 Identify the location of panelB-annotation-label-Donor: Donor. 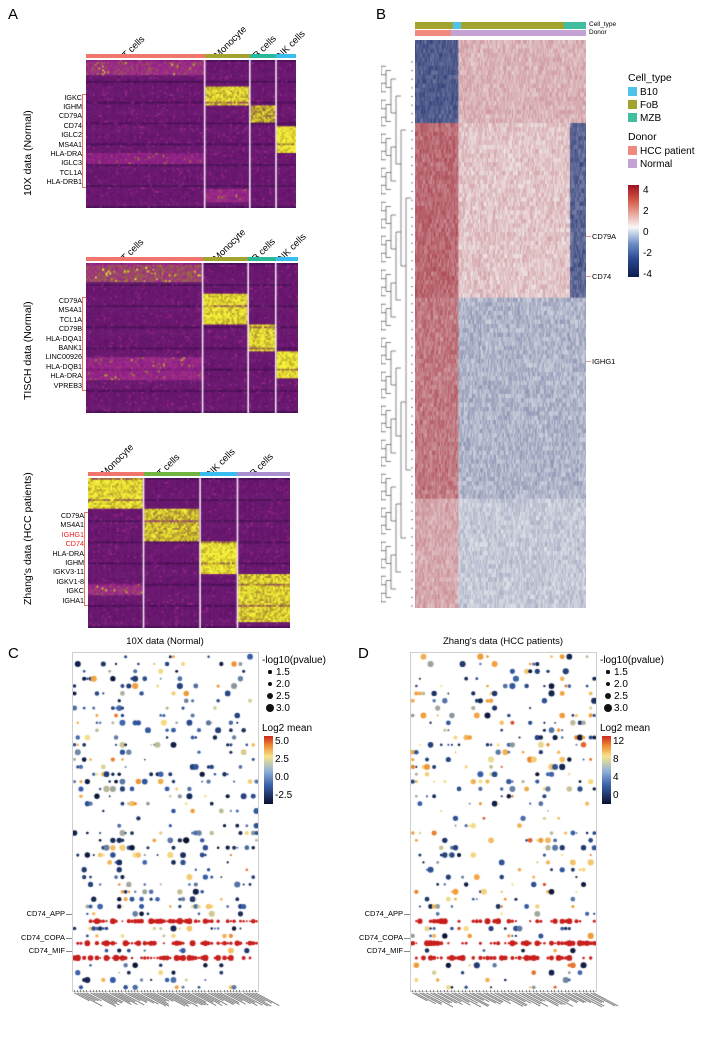
(598, 32).